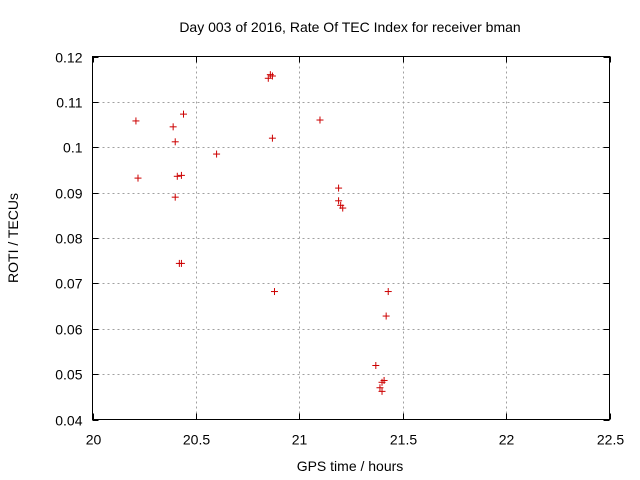 This screenshot has height=480, width=640. What do you see at coordinates (13, 238) in the screenshot?
I see `y-axis-title: ROTI / TECUs` at bounding box center [13, 238].